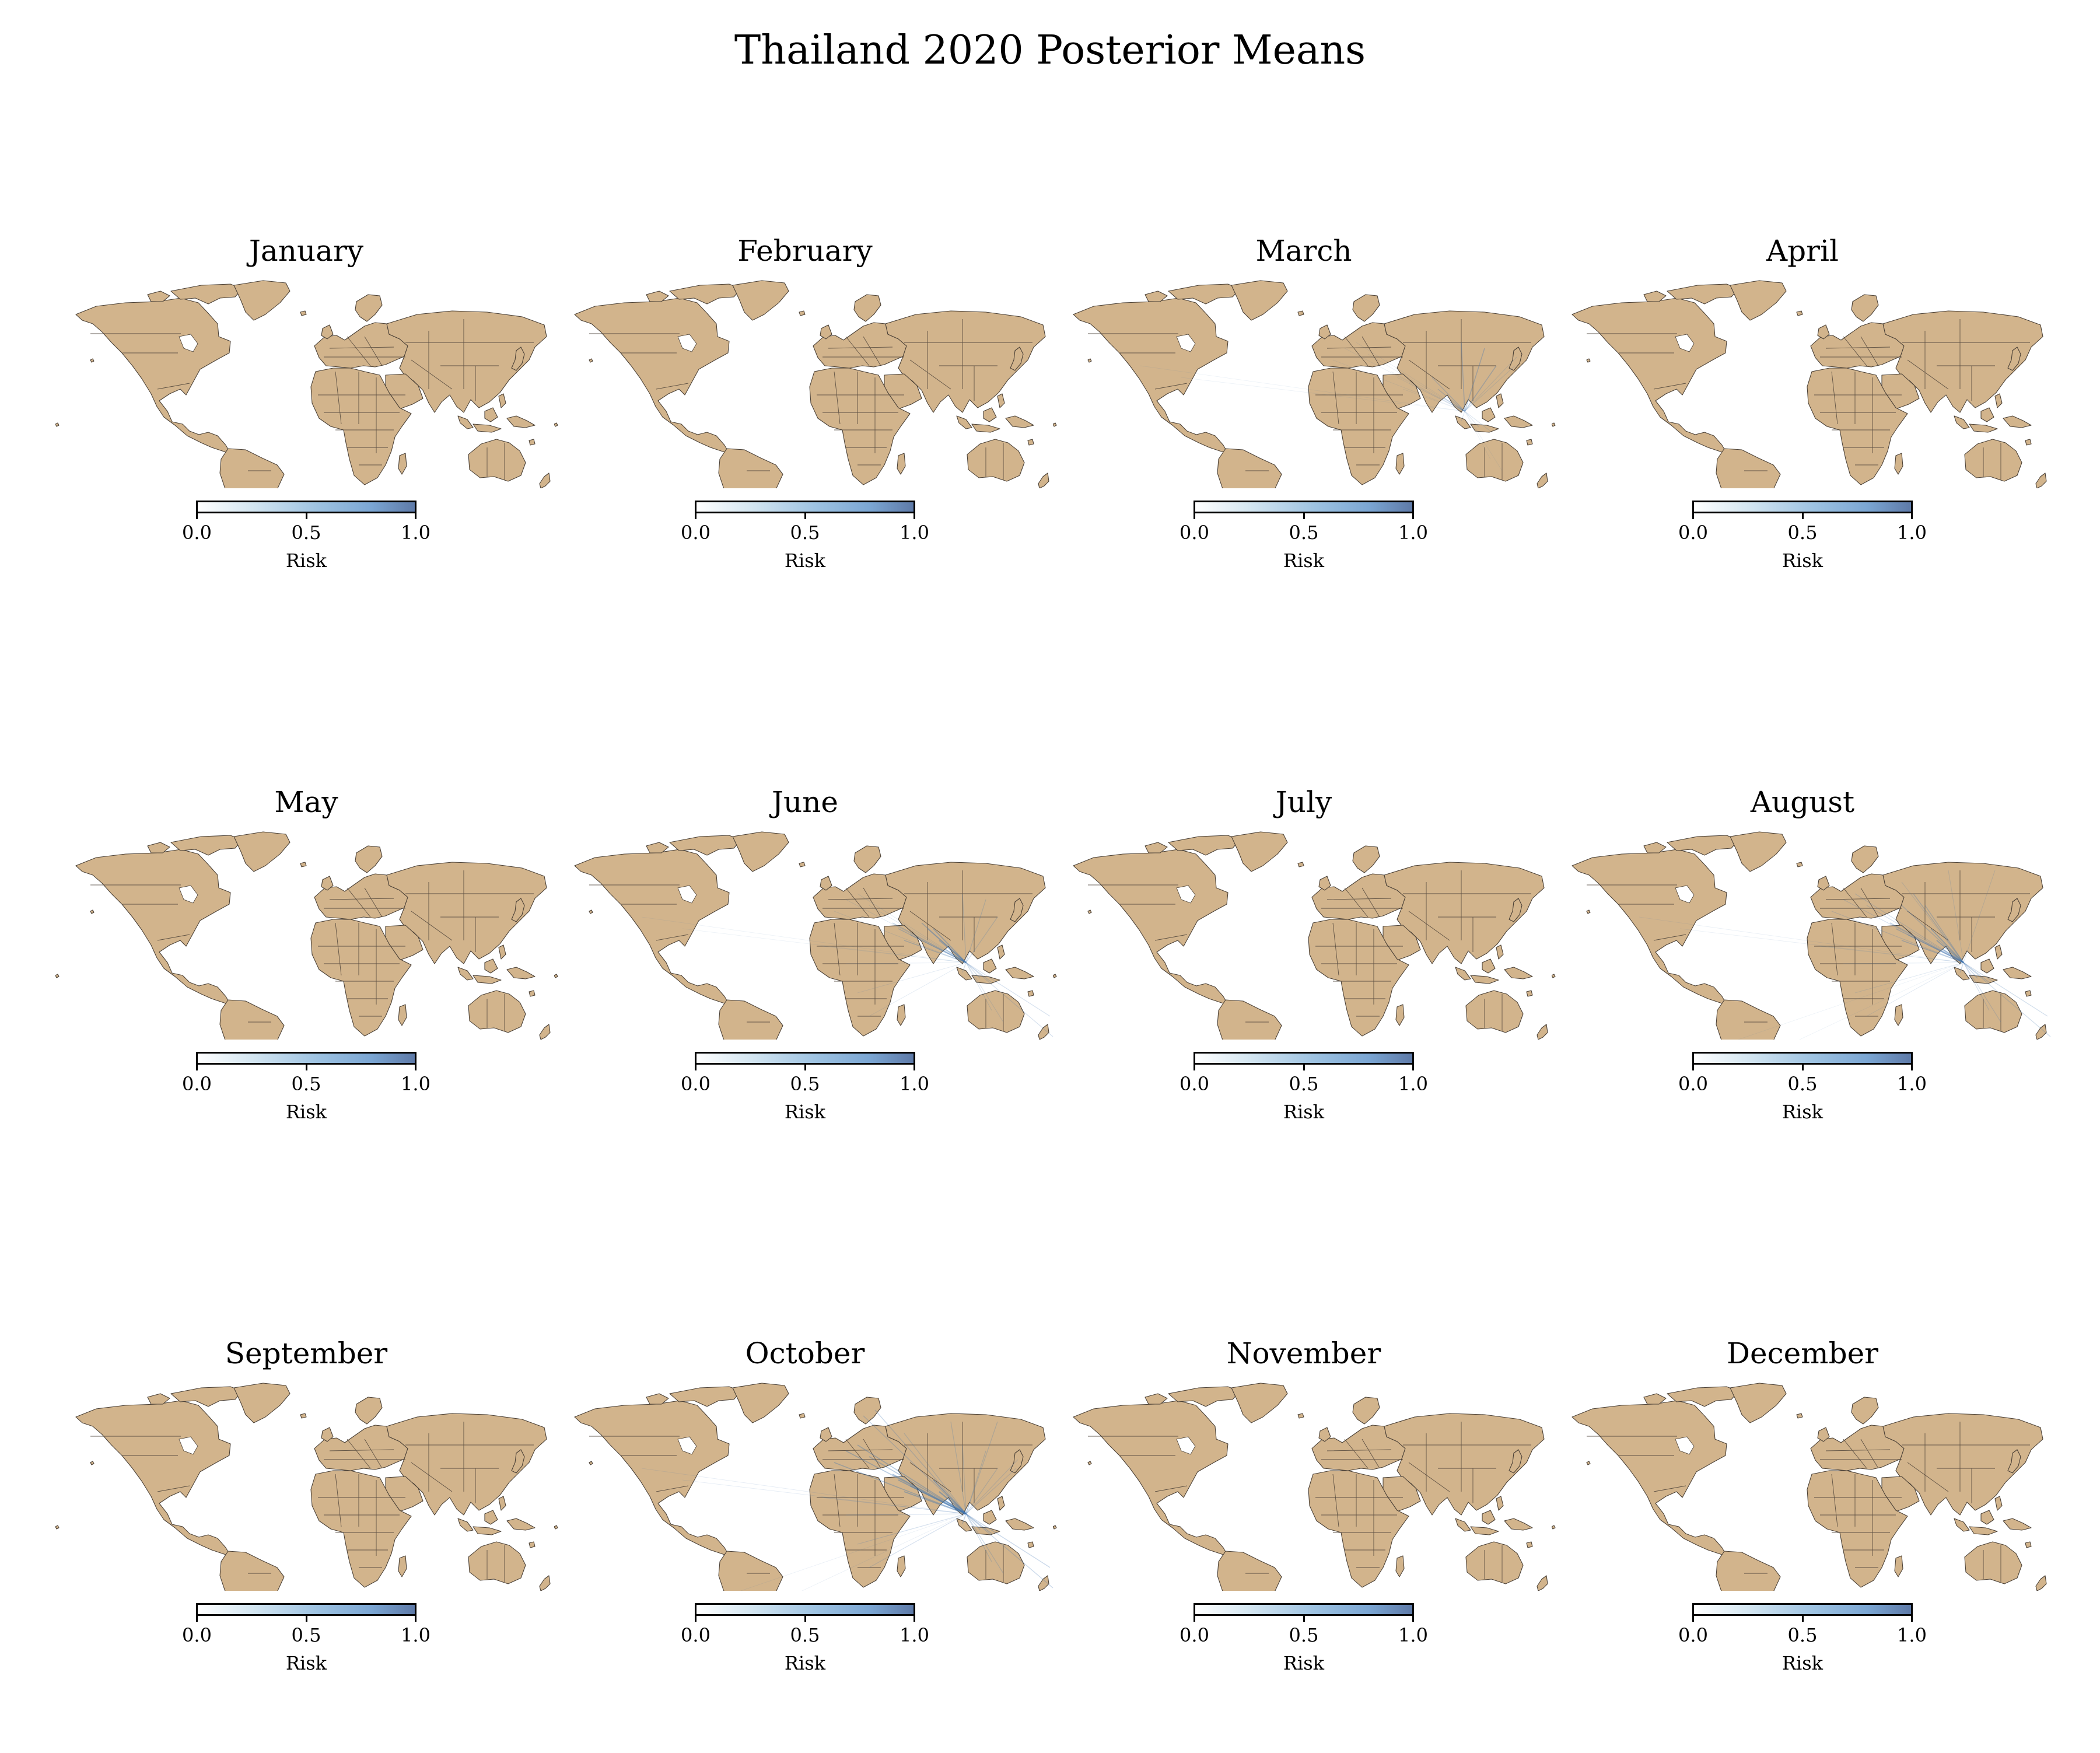  What do you see at coordinates (935, 1473) in the screenshot?
I see `flow-line-russia` at bounding box center [935, 1473].